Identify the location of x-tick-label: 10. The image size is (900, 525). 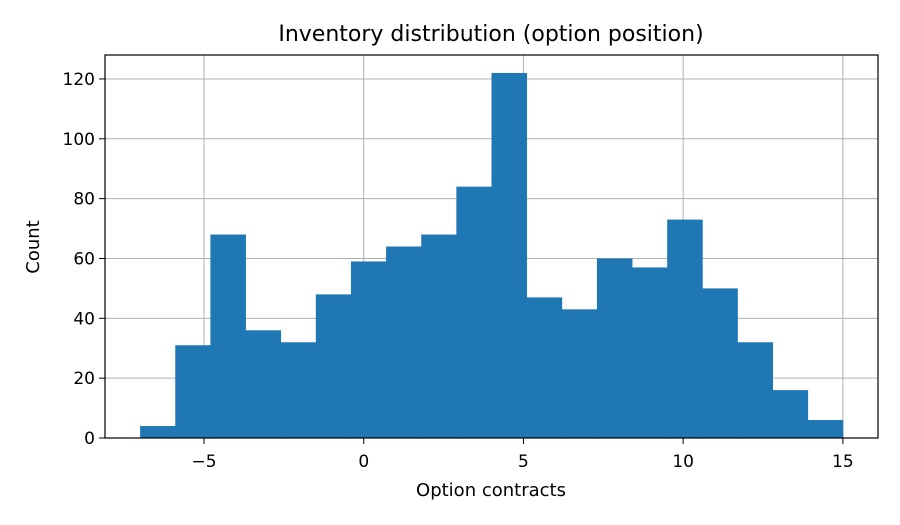
(683, 462).